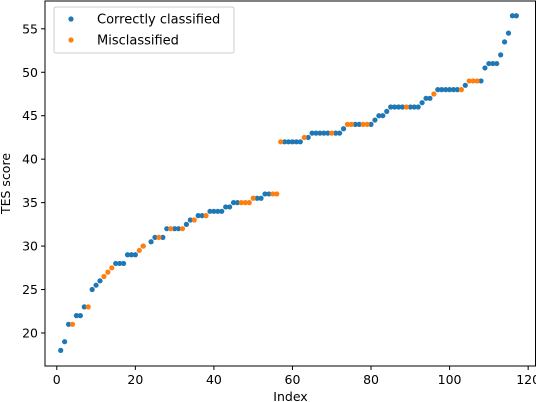 This screenshot has width=536, height=402. I want to click on x-axis-ticks: 0 20 40 60 80 100 120, so click(294, 376).